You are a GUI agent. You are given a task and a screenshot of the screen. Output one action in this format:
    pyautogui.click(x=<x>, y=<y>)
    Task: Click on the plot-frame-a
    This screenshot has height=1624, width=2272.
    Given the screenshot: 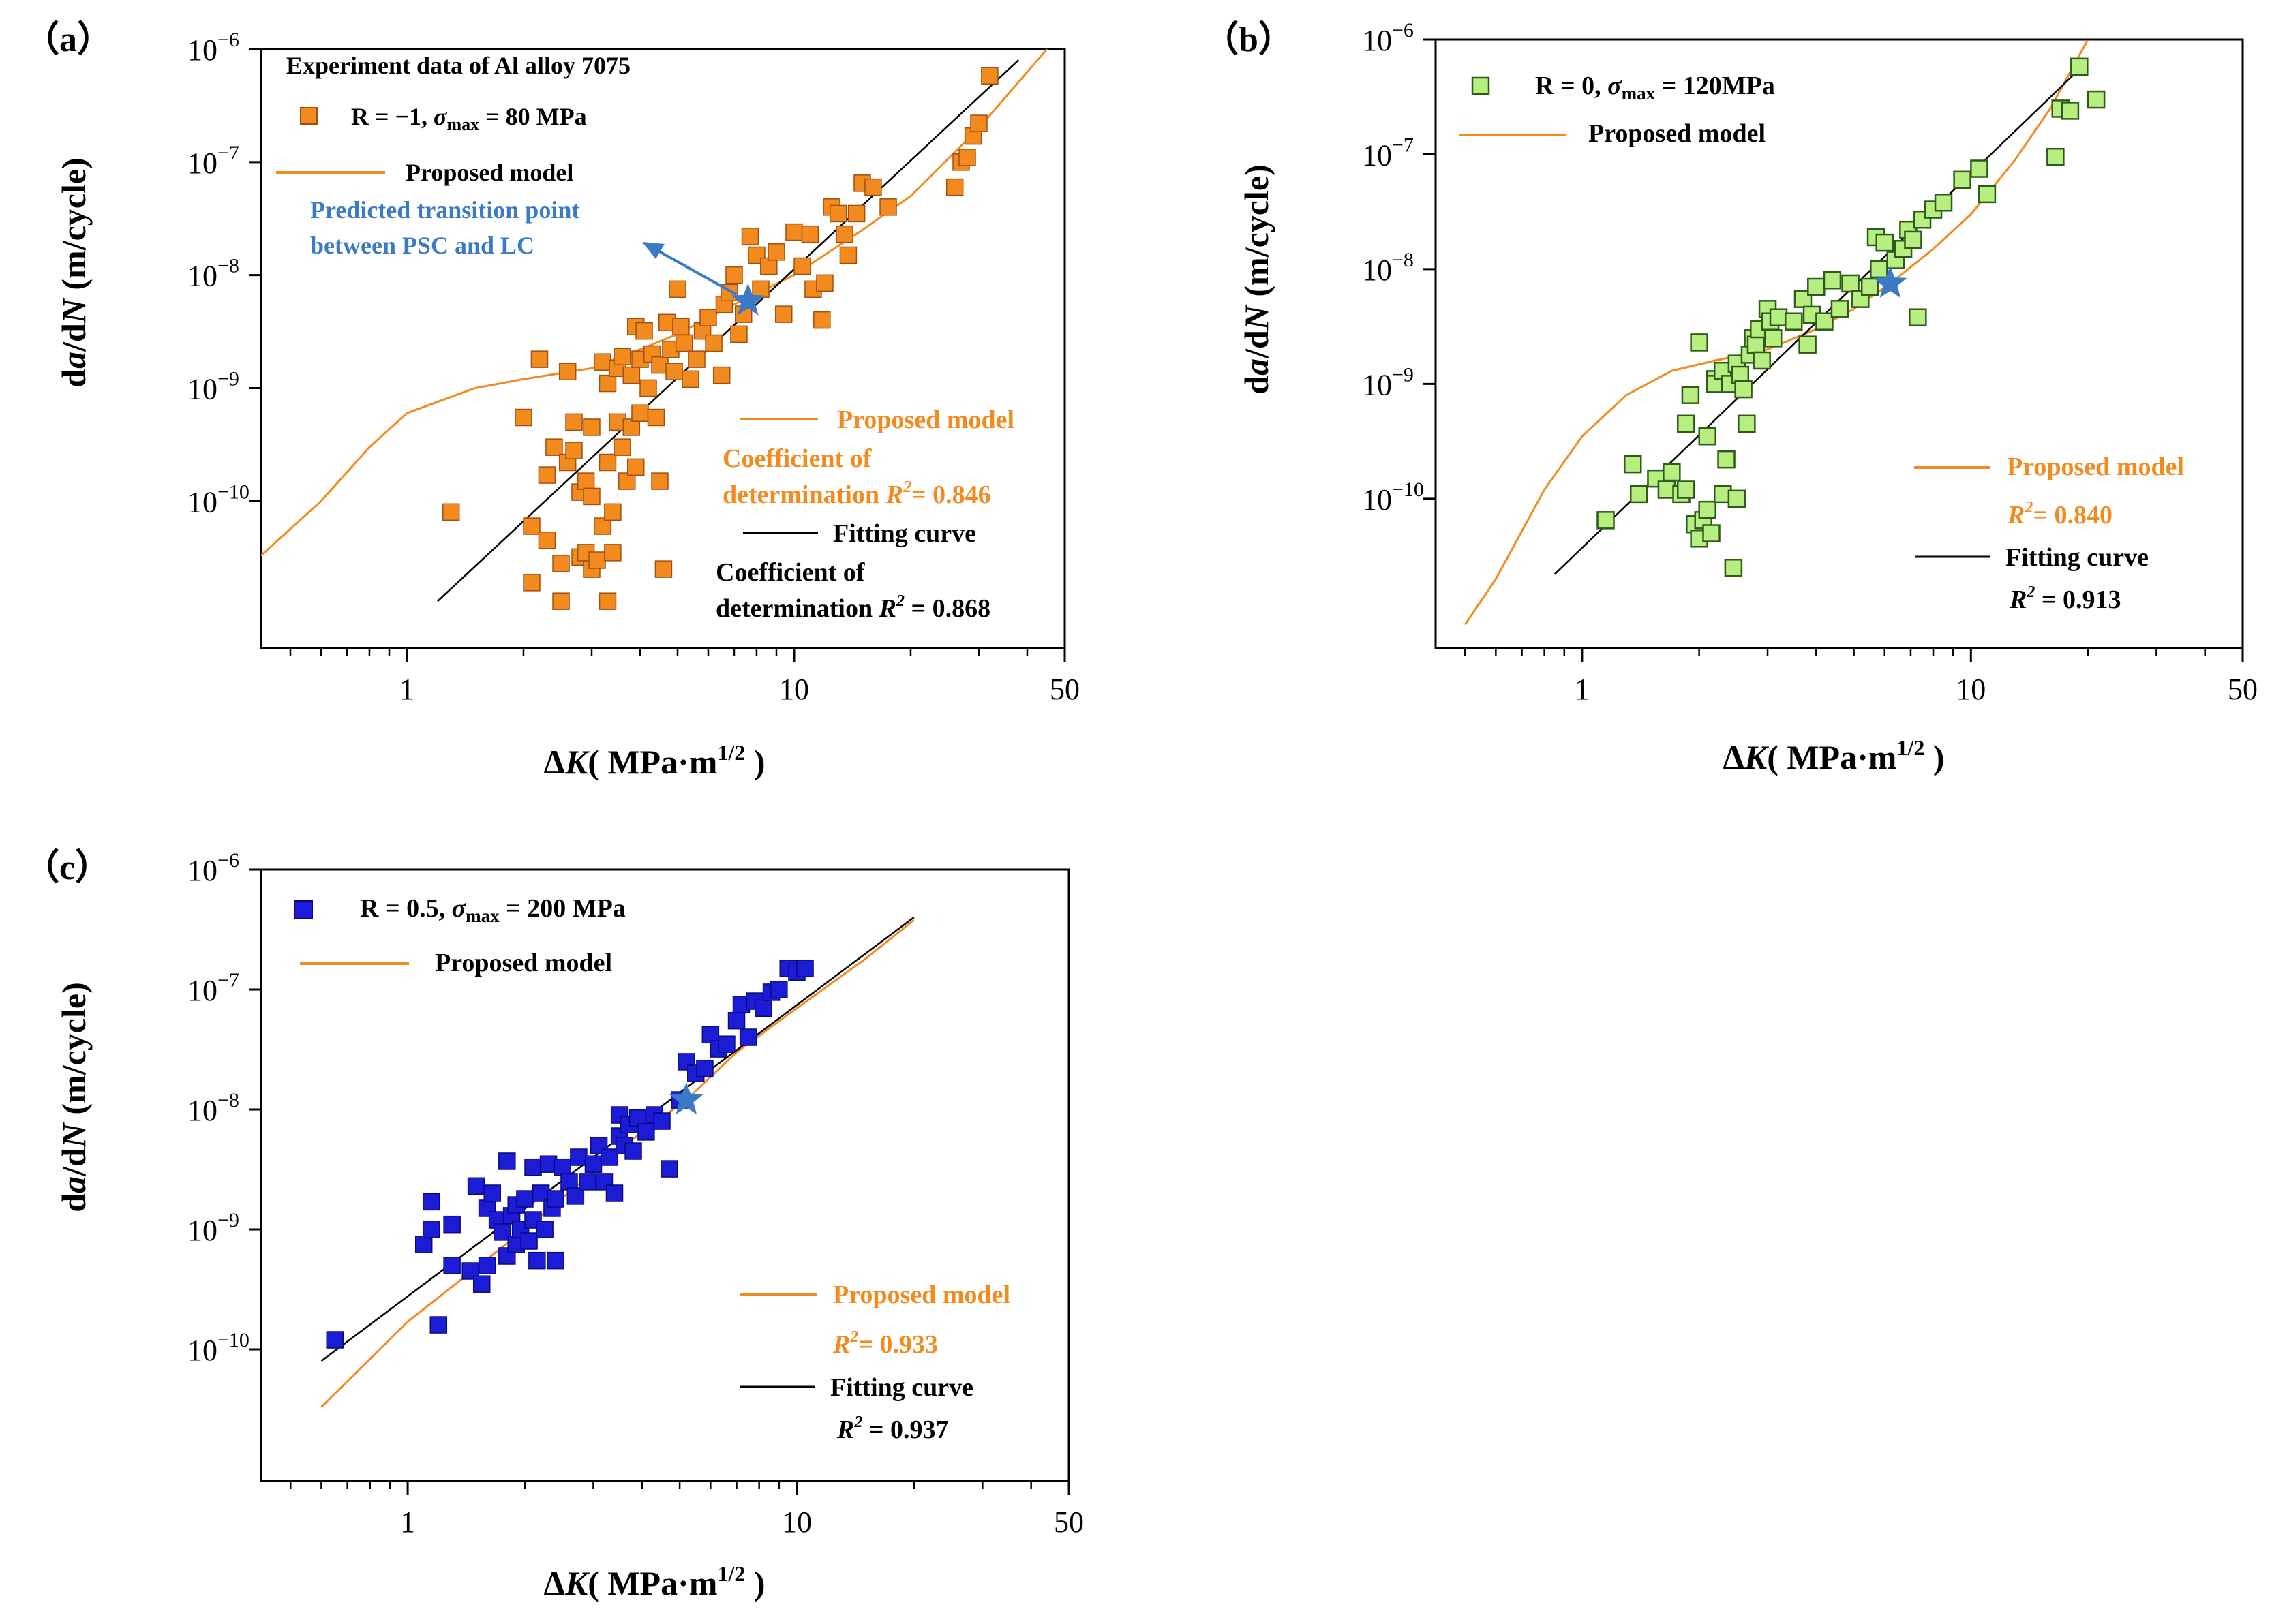 What is the action you would take?
    pyautogui.click(x=663, y=348)
    